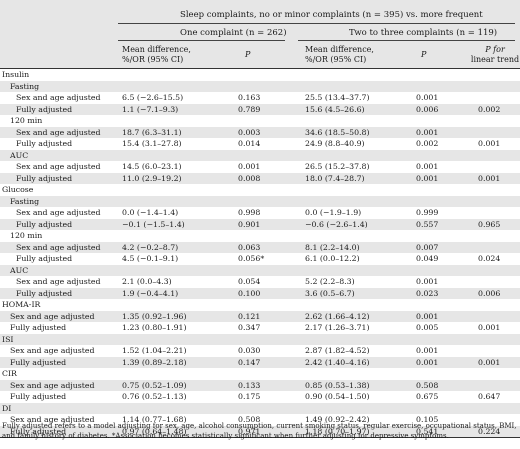  Describe the element at coordinates (249, 212) in the screenshot. I see `cell-p-one: 0.998` at that location.